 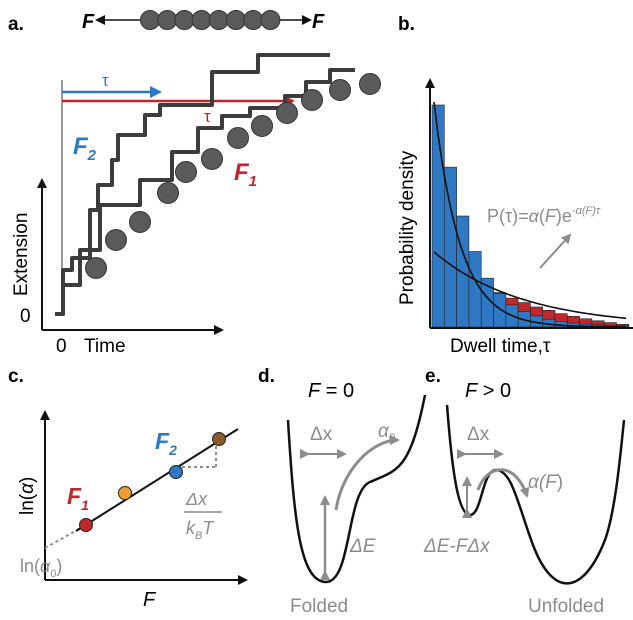 What do you see at coordinates (125, 493) in the screenshot?
I see `data-point-orange` at bounding box center [125, 493].